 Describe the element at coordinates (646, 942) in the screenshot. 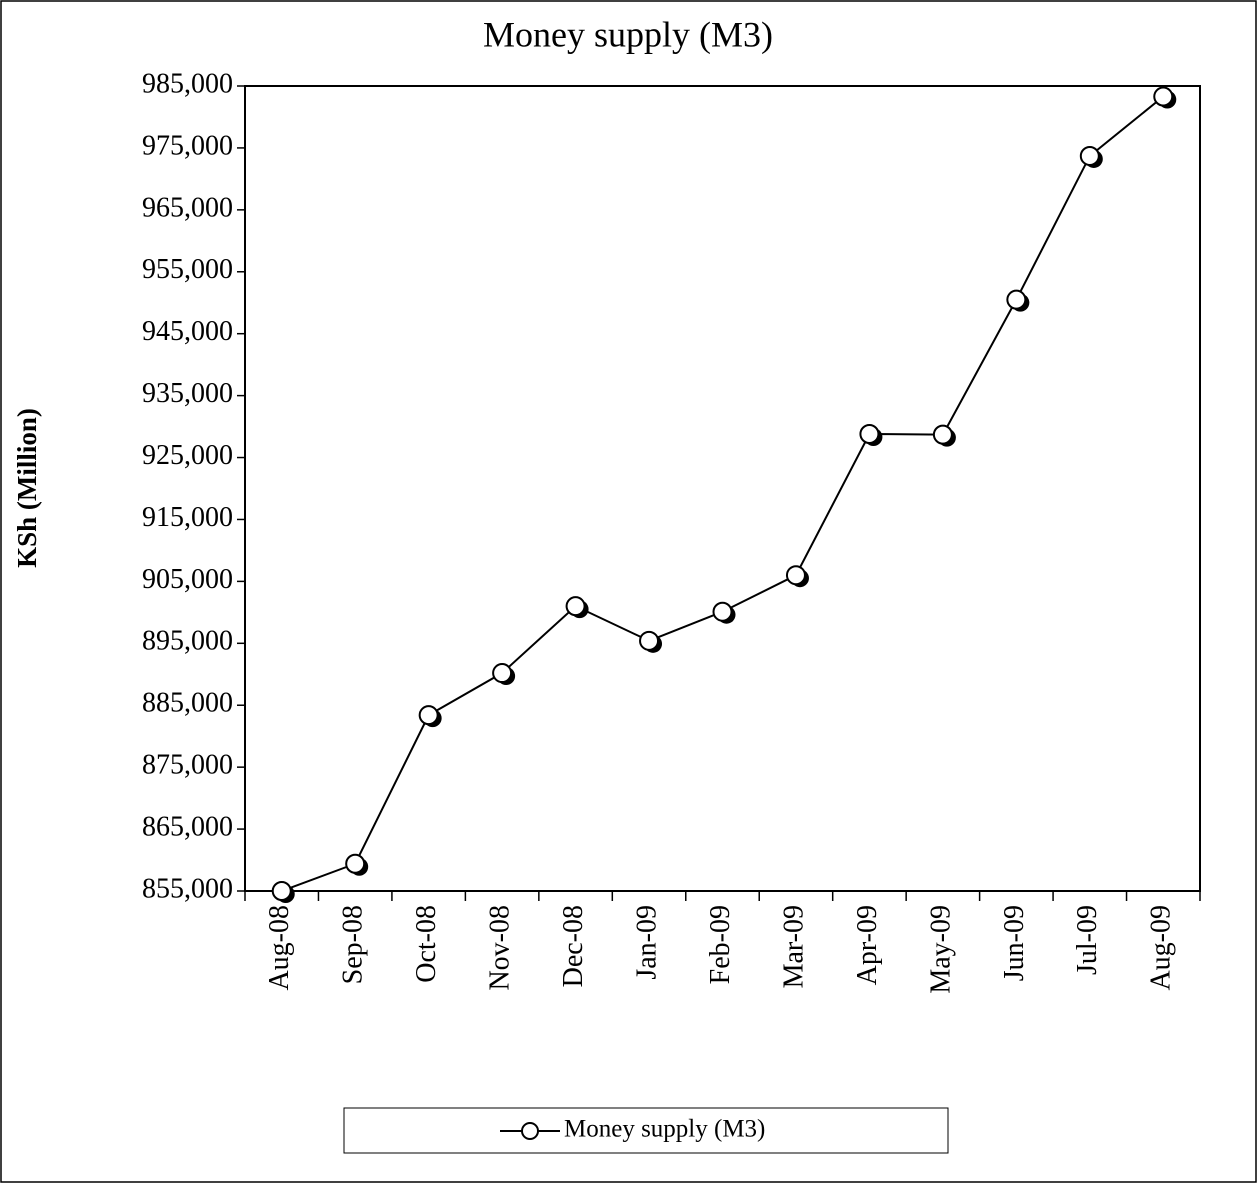

I see `x-tick-label: Jan-09` at that location.